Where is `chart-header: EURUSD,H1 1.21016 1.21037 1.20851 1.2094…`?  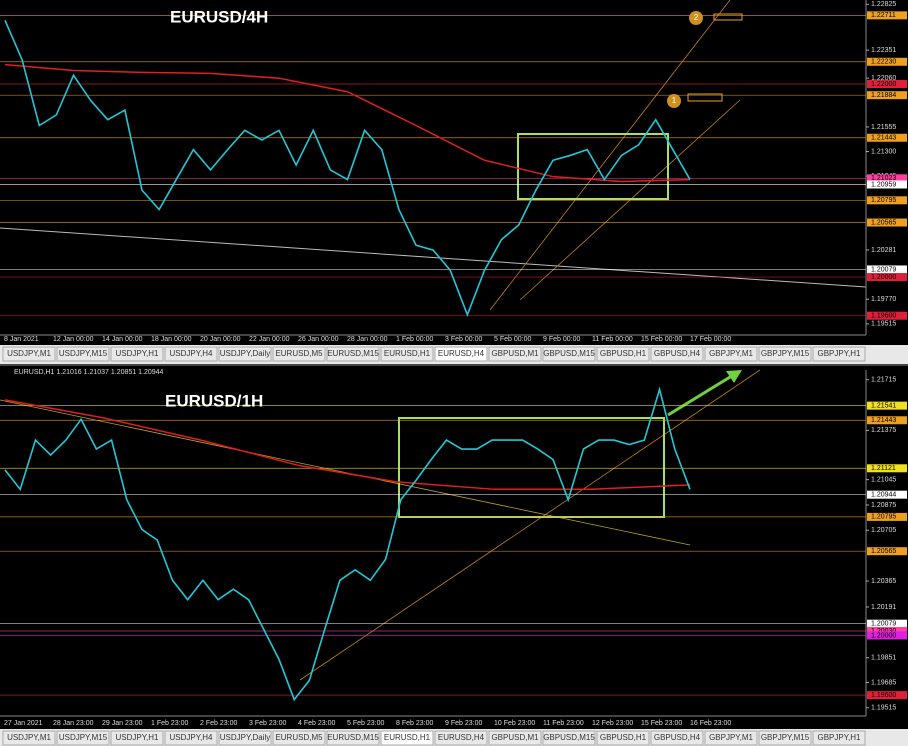 chart-header: EURUSD,H1 1.21016 1.21037 1.20851 1.2094… is located at coordinates (89, 372).